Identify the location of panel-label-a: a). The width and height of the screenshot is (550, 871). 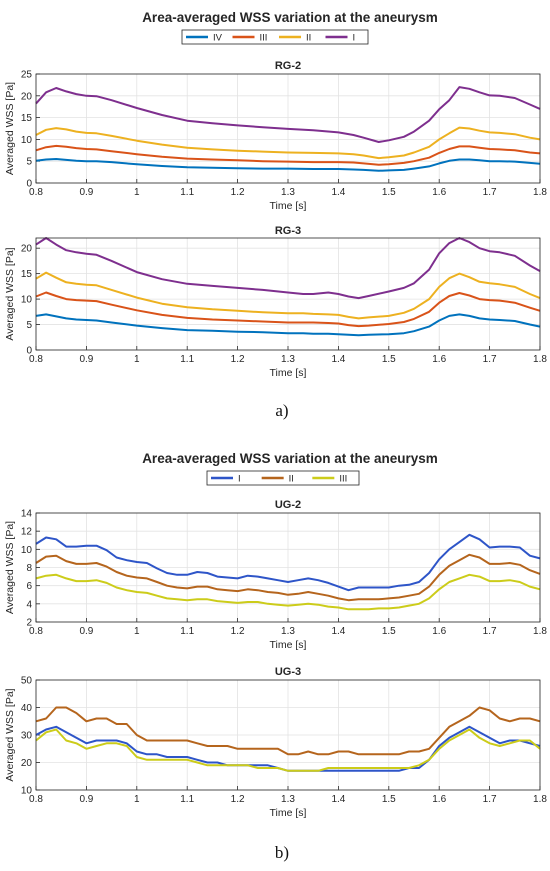
(281, 410).